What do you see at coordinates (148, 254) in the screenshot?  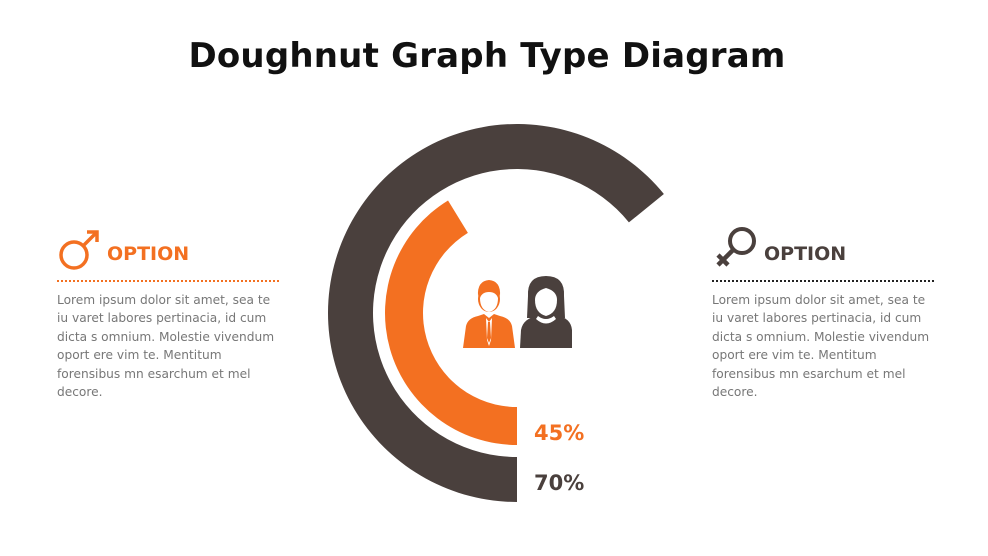 I see `male-option-heading: OPTION` at bounding box center [148, 254].